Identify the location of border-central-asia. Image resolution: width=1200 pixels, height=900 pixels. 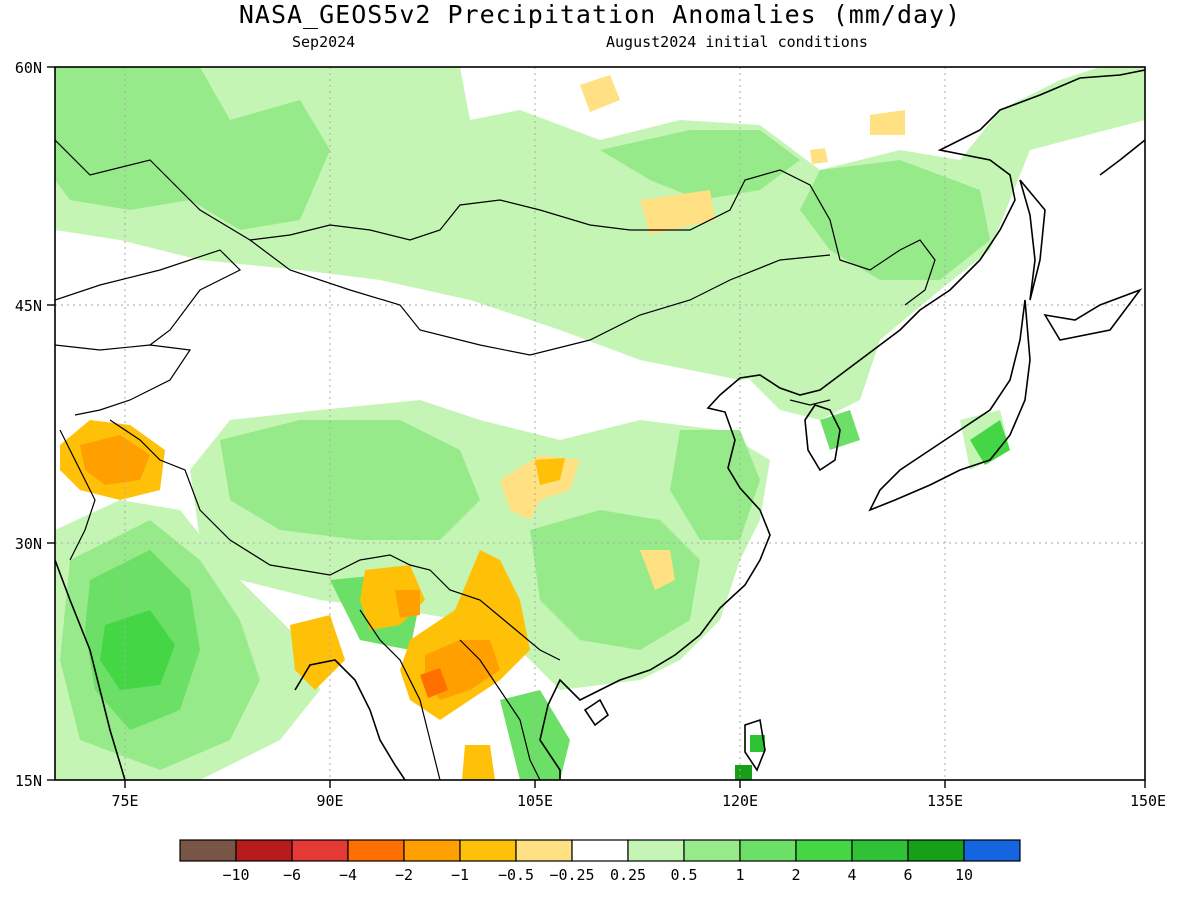
(123, 380).